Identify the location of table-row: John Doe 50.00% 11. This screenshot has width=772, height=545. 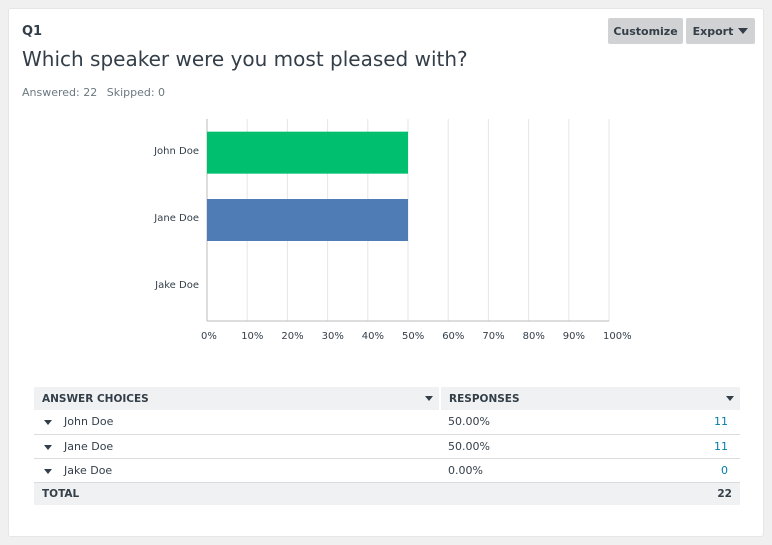
(387, 422).